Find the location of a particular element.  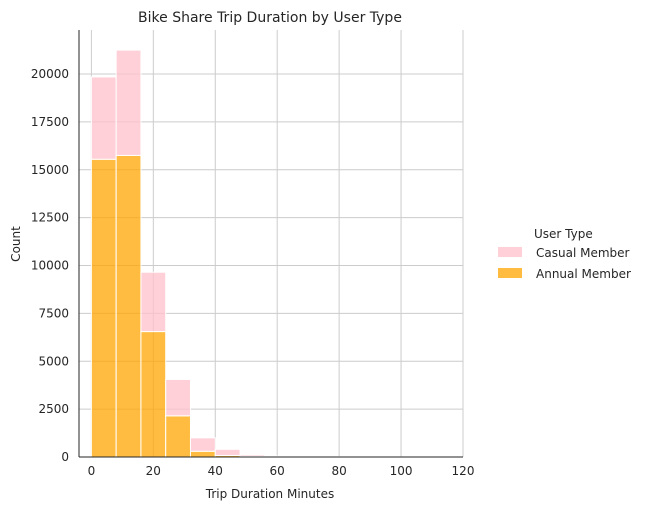

y-tick-labels: 0 2500 5000 7500 10000 12500 15000 17500 20000 is located at coordinates (50, 265).